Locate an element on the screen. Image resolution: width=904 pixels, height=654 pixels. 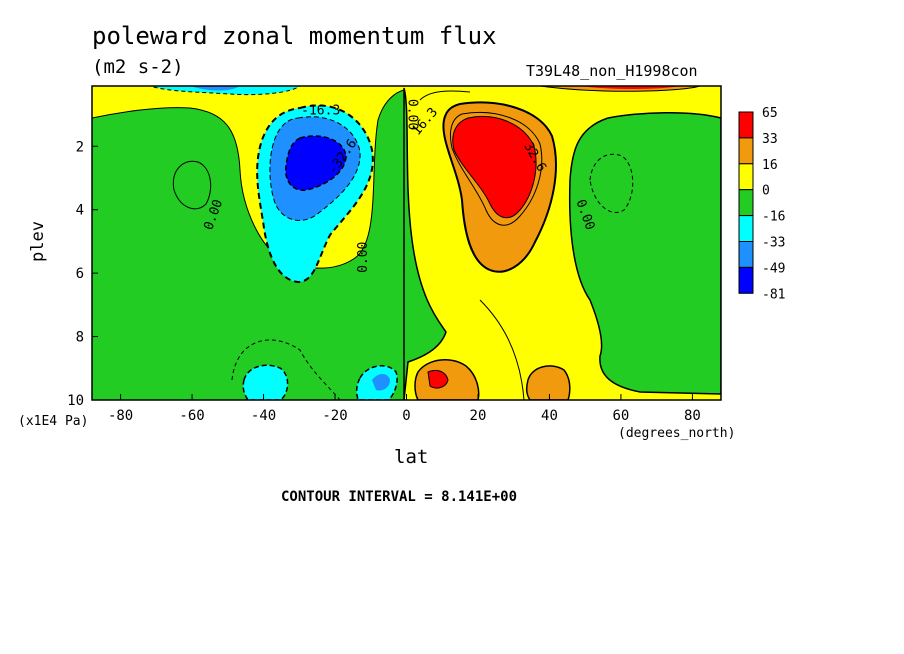
x-tick-label: -40 is located at coordinates (263, 416).